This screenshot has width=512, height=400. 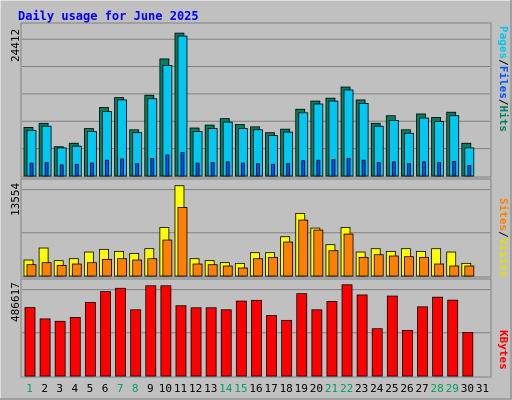 I want to click on x-tick-label: 12, so click(x=195, y=388).